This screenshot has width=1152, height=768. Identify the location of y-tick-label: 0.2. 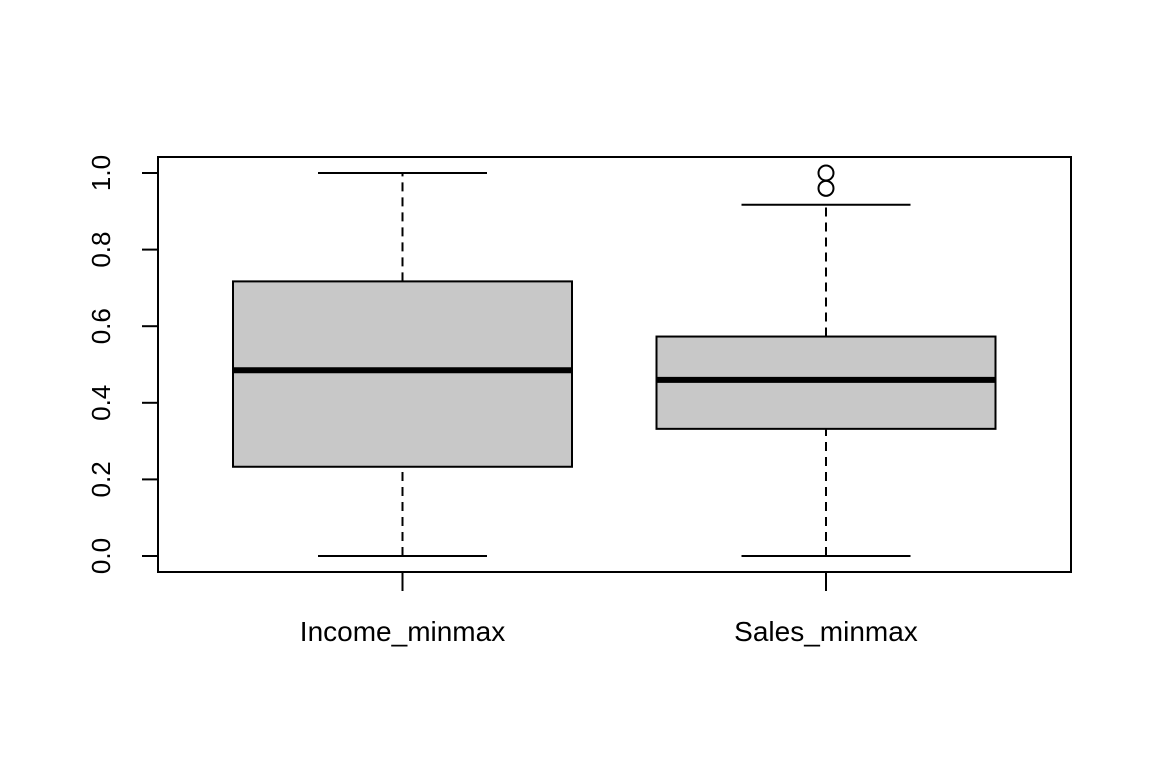
(101, 479).